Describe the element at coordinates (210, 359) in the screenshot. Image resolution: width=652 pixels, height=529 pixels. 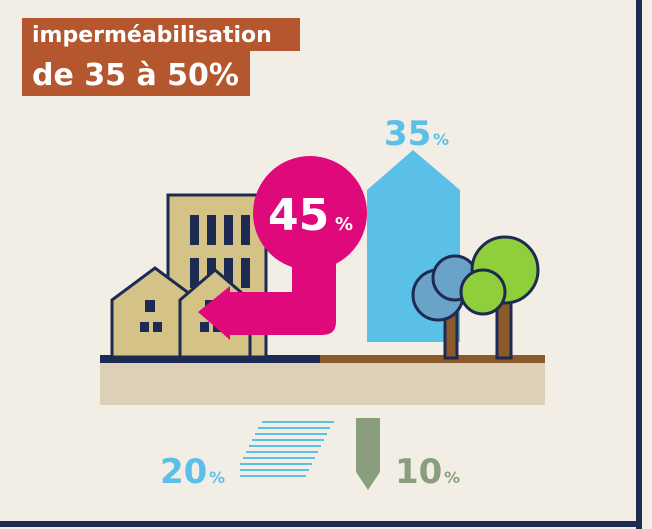
I see `paved-surface` at that location.